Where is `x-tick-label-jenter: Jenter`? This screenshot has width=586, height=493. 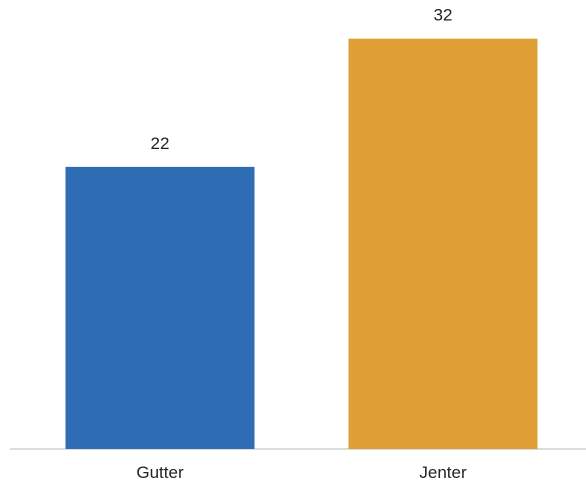 x-tick-label-jenter: Jenter is located at coordinates (443, 472).